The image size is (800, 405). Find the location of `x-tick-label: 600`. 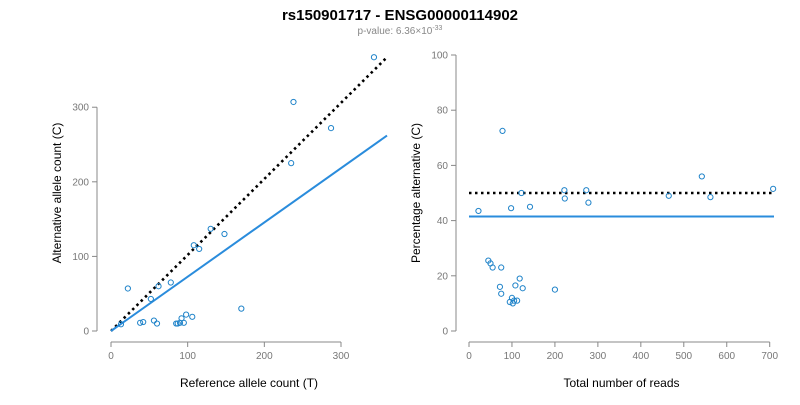

x-tick-label: 600 is located at coordinates (726, 356).